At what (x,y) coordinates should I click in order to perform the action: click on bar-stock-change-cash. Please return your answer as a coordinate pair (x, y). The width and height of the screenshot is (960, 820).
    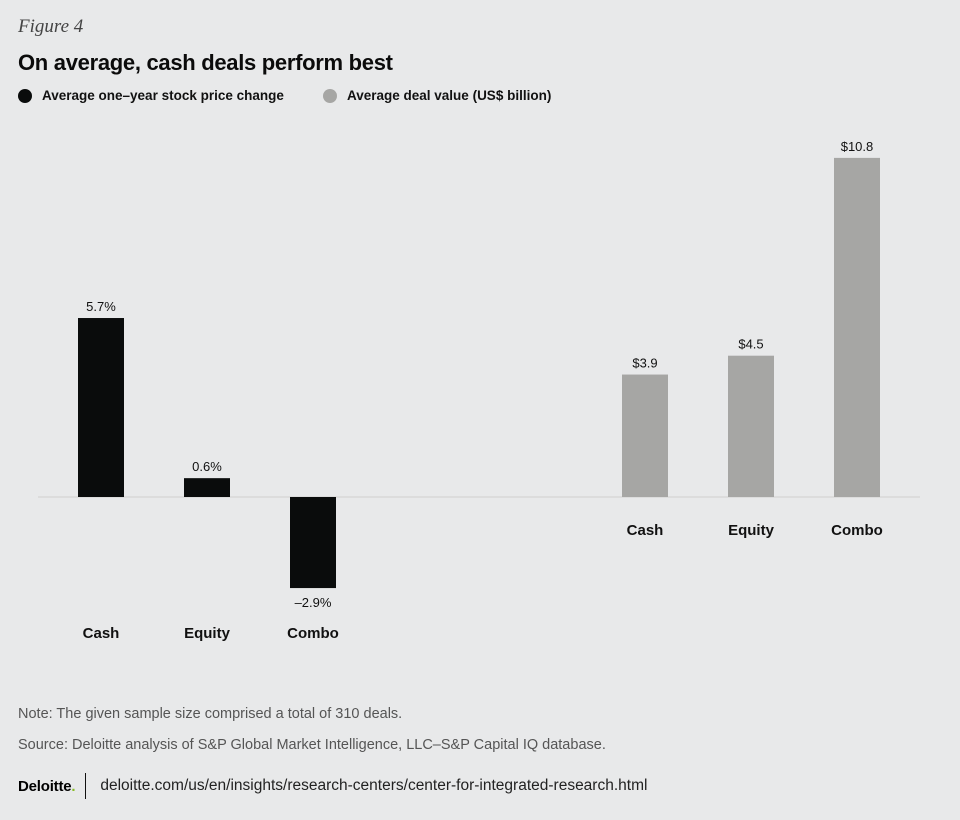
    Looking at the image, I should click on (101, 407).